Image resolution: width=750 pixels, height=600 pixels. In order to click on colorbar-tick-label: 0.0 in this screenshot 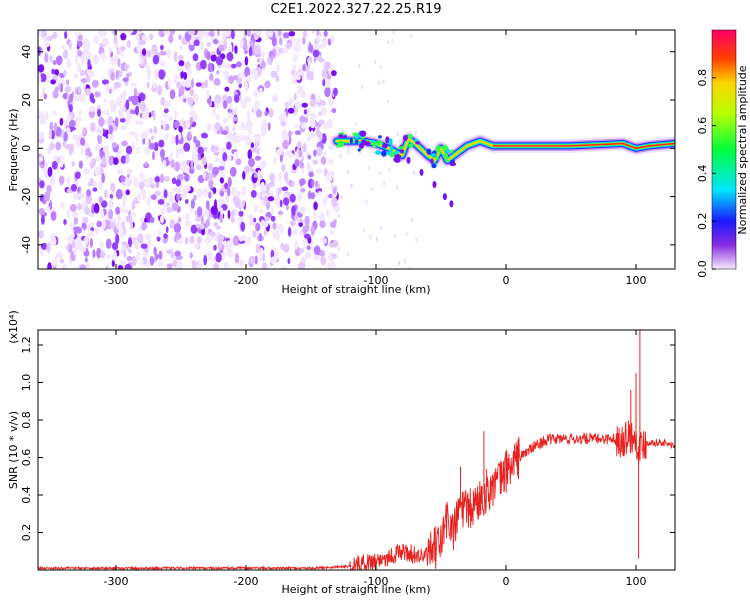, I will do `click(702, 269)`.